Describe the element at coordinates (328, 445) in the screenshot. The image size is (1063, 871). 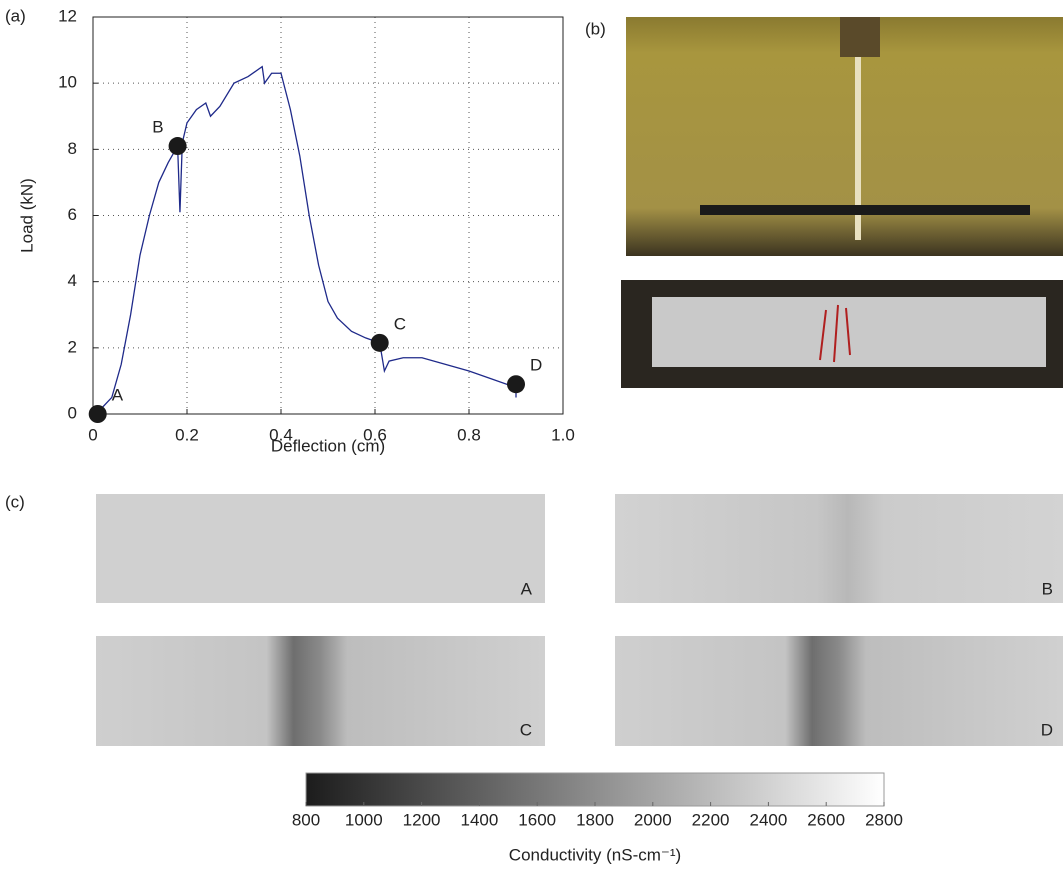
I see `x-axis-label: Deflection (cm)` at that location.